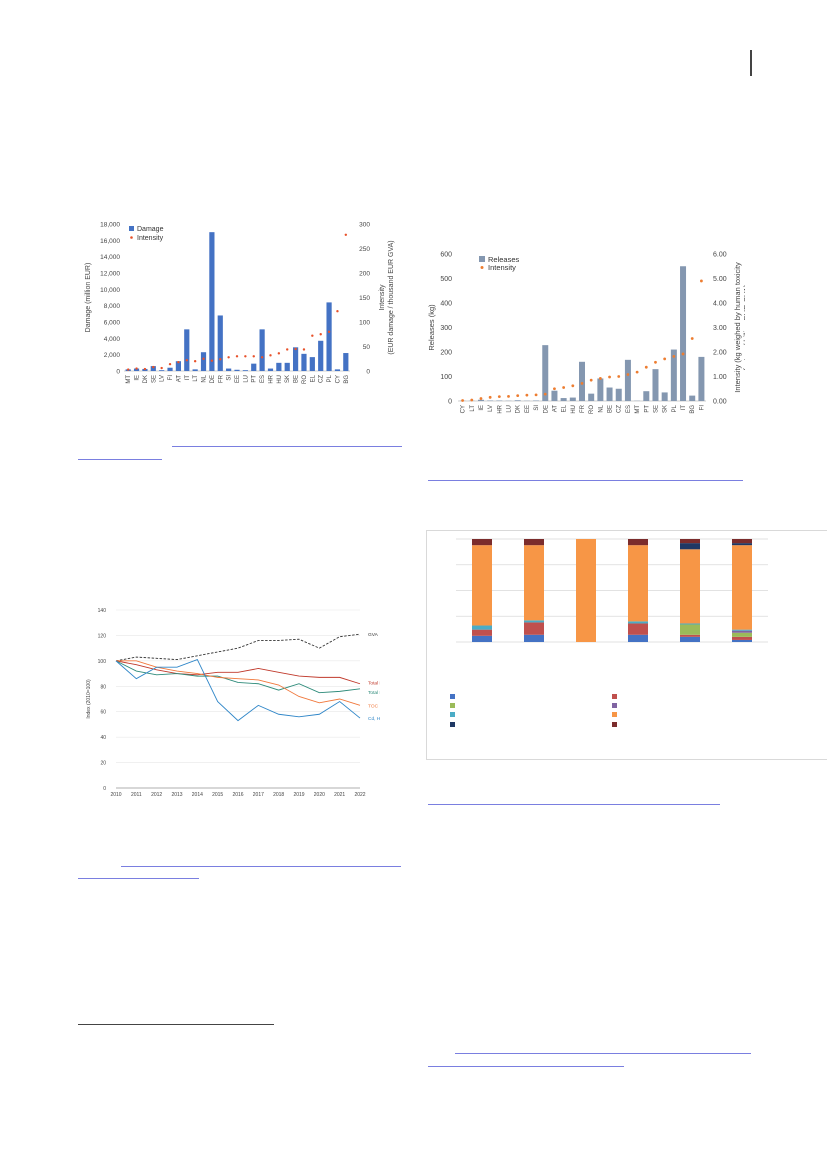 This screenshot has height=1169, width=827. I want to click on stacked-bar-chart, so click(609, 632).